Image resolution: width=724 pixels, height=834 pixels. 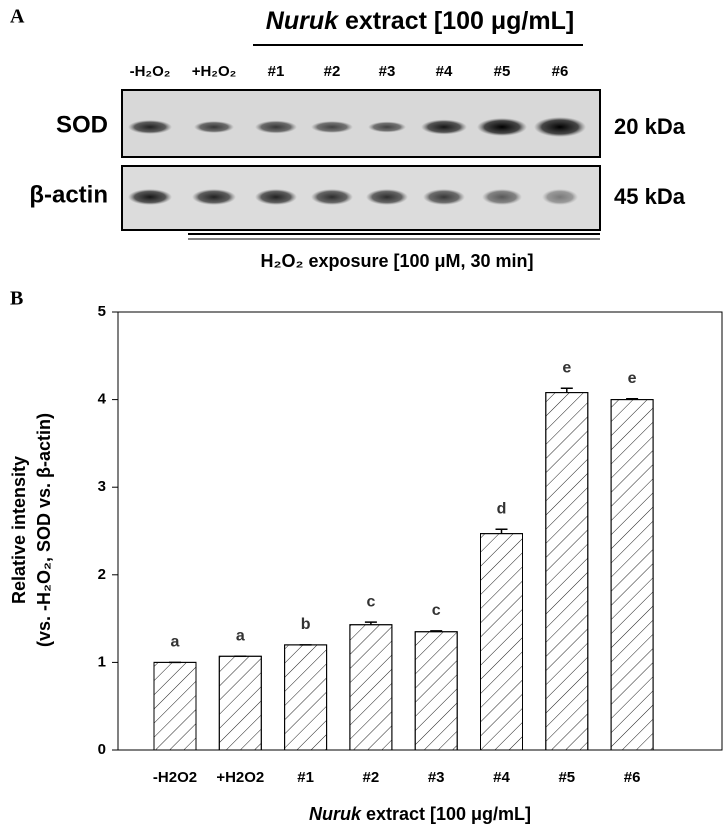 I want to click on y-tick-label: 2, so click(x=102, y=574).